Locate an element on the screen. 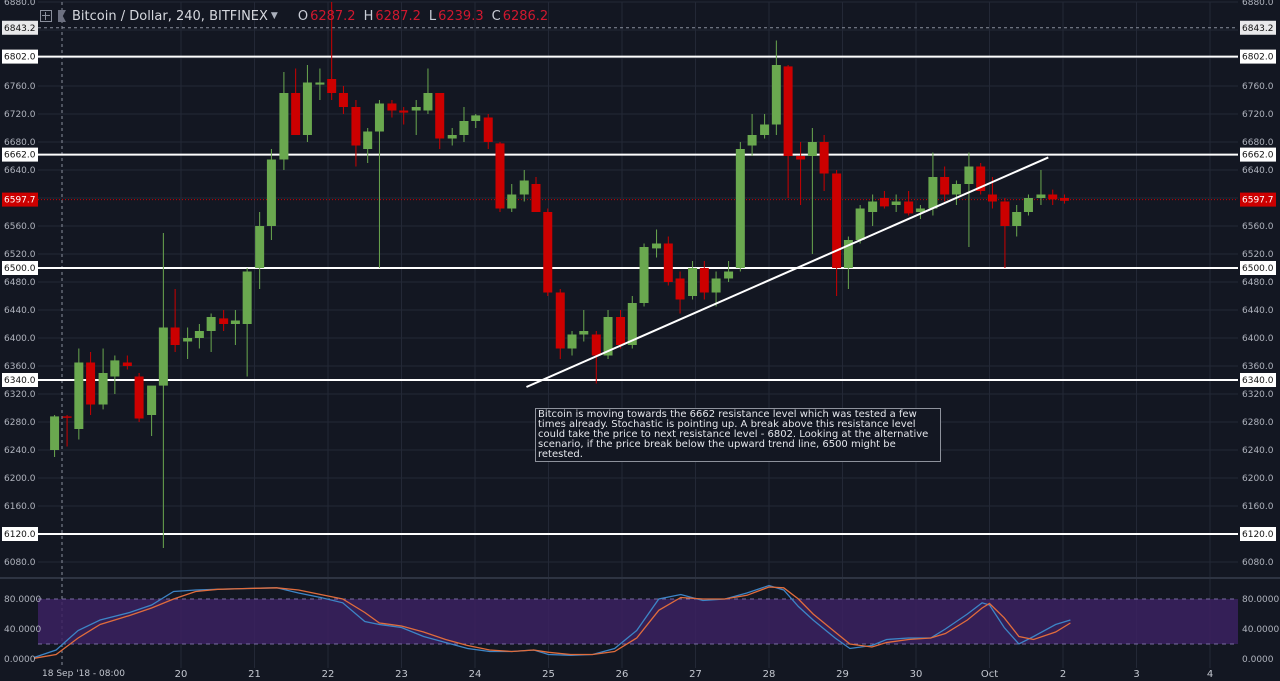  symbol-label: Bitcoin / Dollar, 240, BITFINEX is located at coordinates (170, 16).